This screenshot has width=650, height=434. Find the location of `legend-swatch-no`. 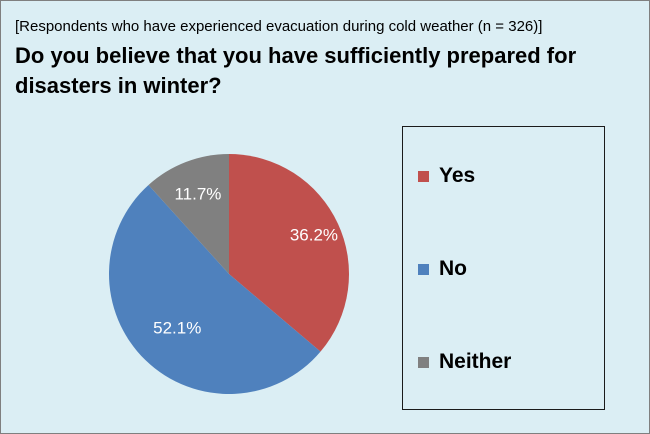

legend-swatch-no is located at coordinates (423, 269).